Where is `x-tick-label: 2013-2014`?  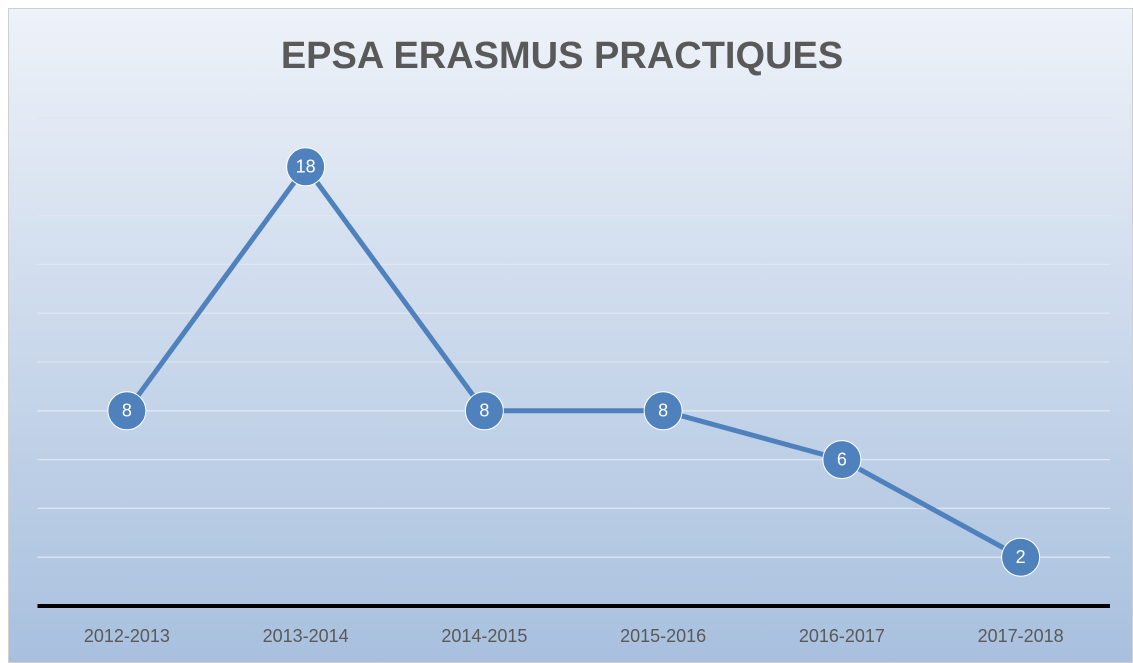 x-tick-label: 2013-2014 is located at coordinates (306, 636).